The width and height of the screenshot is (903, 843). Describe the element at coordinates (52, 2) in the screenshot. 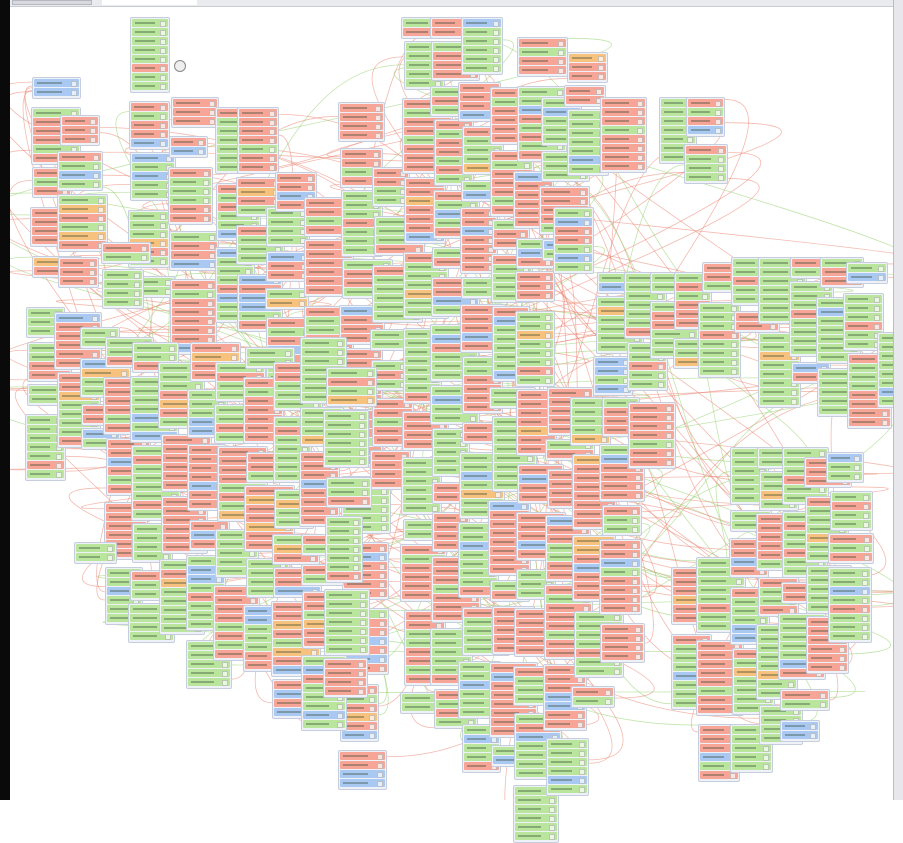

I see `tab-first` at that location.